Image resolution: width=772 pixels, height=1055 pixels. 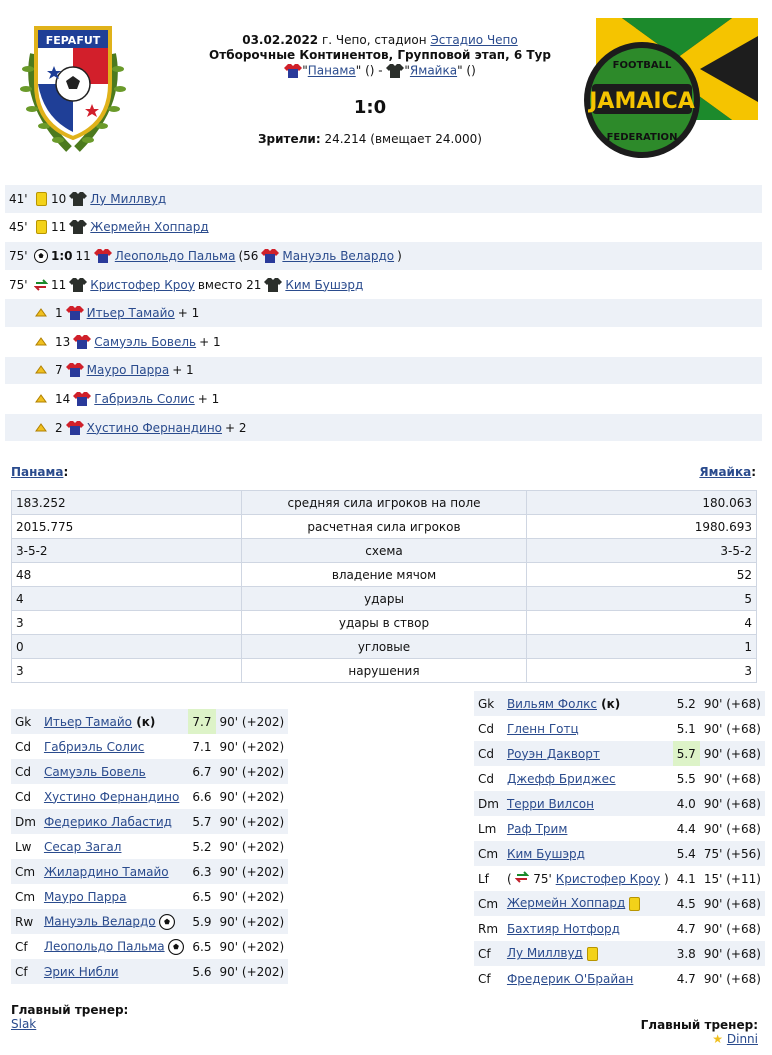 I want to click on player-rating: 3.8, so click(x=686, y=953).